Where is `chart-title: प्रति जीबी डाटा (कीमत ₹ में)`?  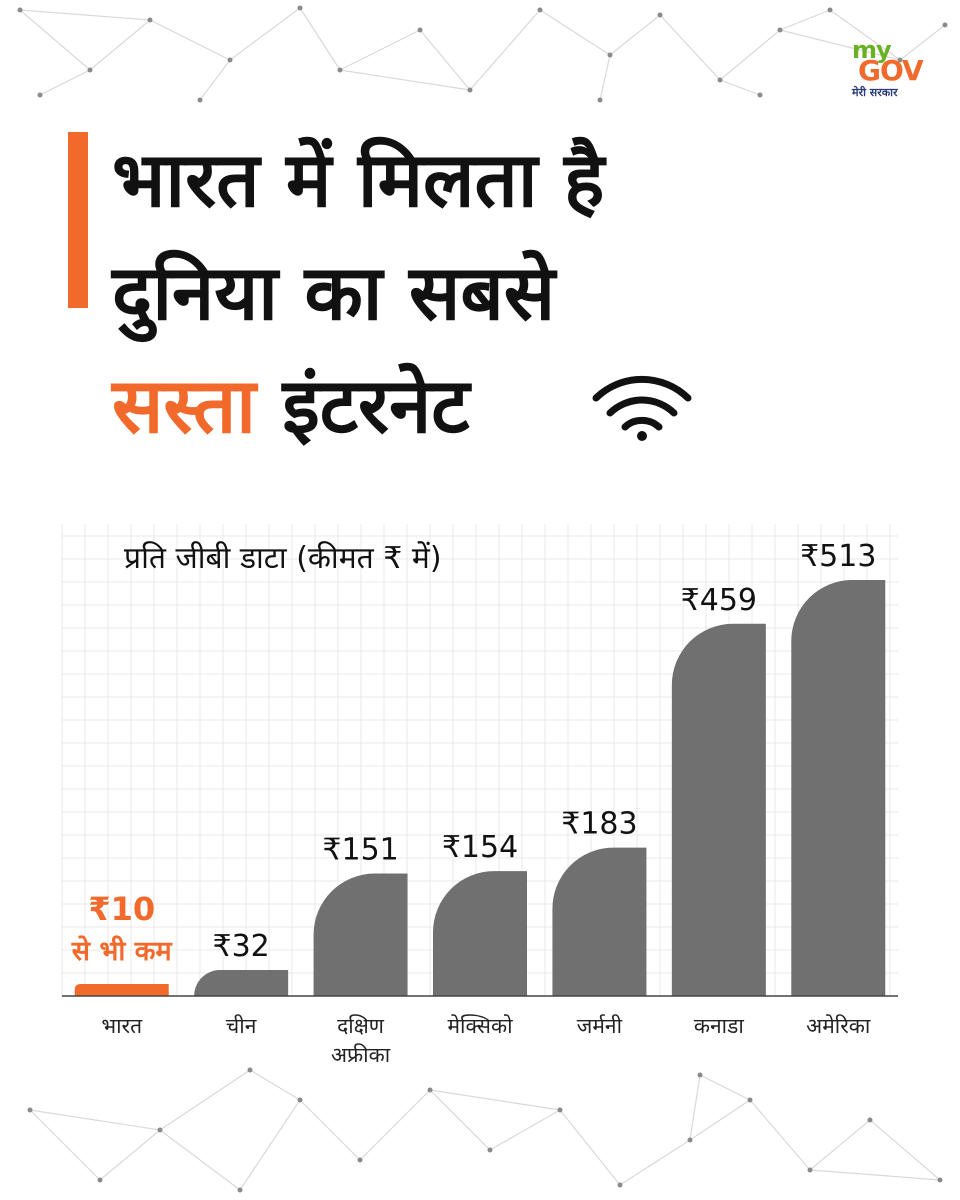 chart-title: प्रति जीबी डाटा (कीमत ₹ में) is located at coordinates (283, 558).